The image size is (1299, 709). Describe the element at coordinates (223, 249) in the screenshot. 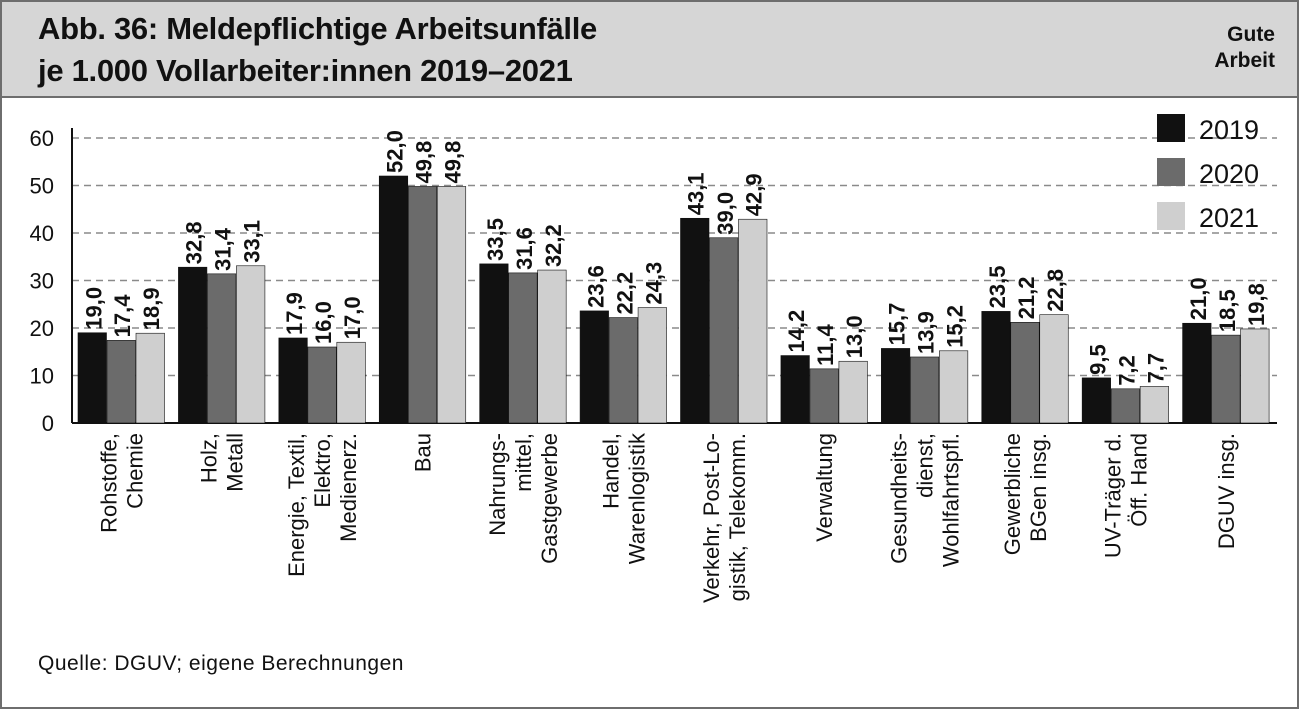

I see `data-label: 31,4` at that location.